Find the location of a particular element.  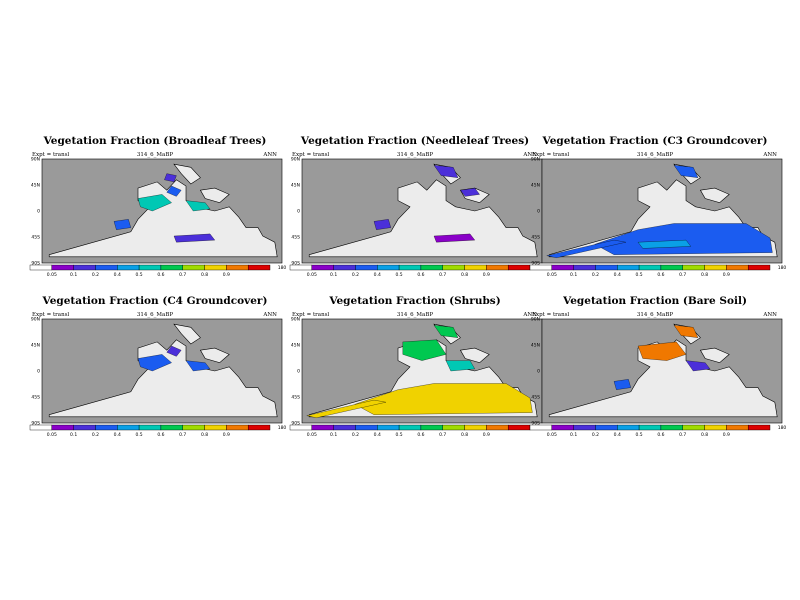

vegetation-patch-southern-margin is located at coordinates (664, 244).